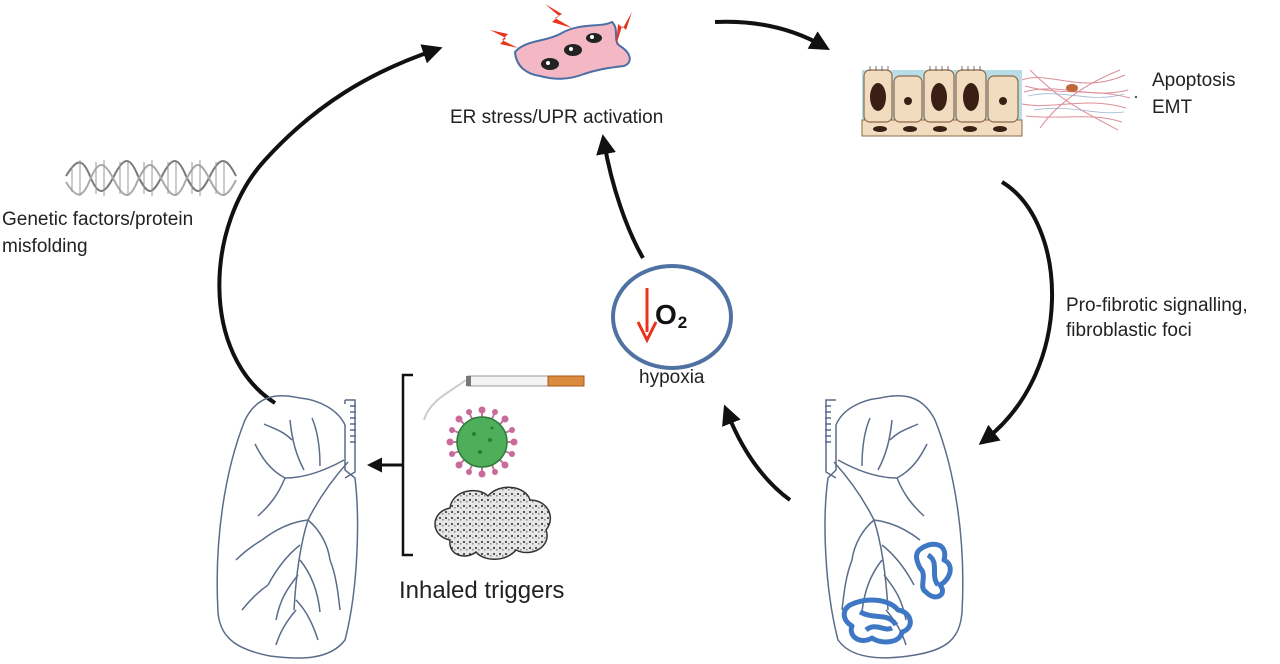 This screenshot has width=1280, height=664. Describe the element at coordinates (772, 34) in the screenshot. I see `arrow-er-to-apoptosis` at that location.